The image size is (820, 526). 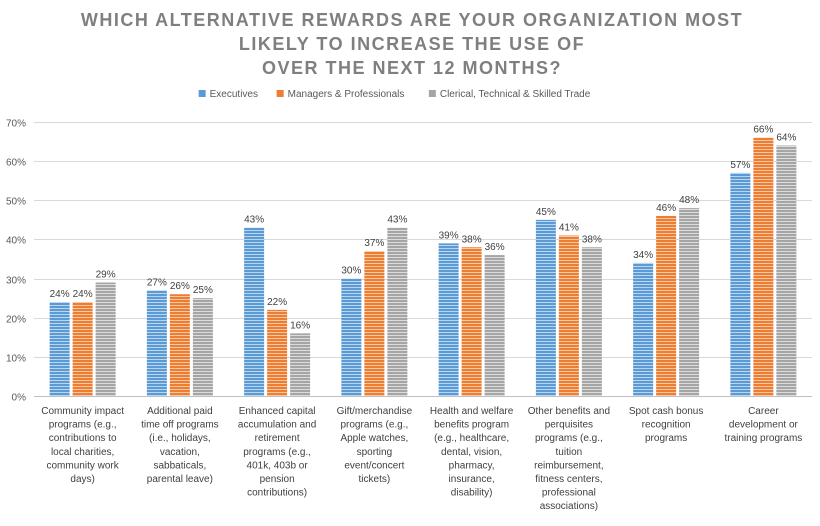 I want to click on data-label: 37%, so click(x=374, y=243).